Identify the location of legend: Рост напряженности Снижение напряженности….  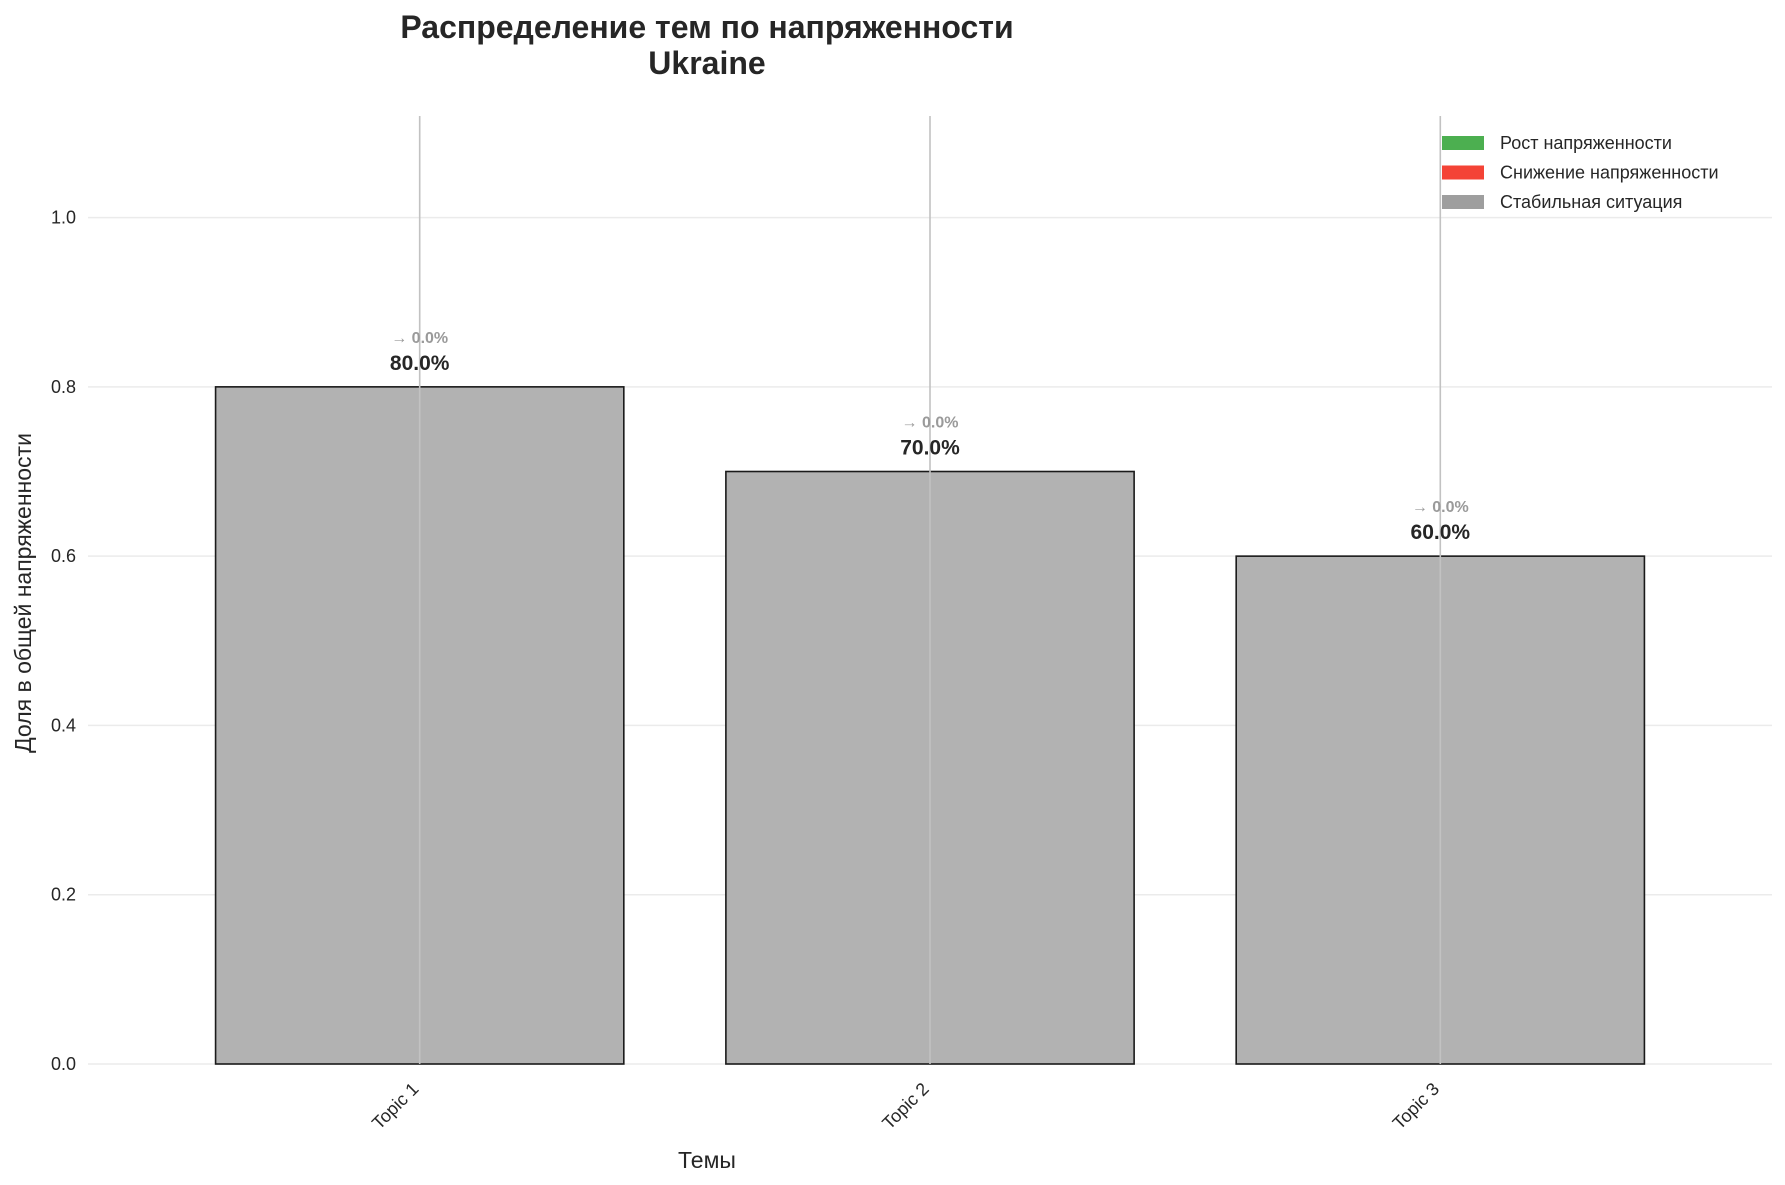
(1580, 172).